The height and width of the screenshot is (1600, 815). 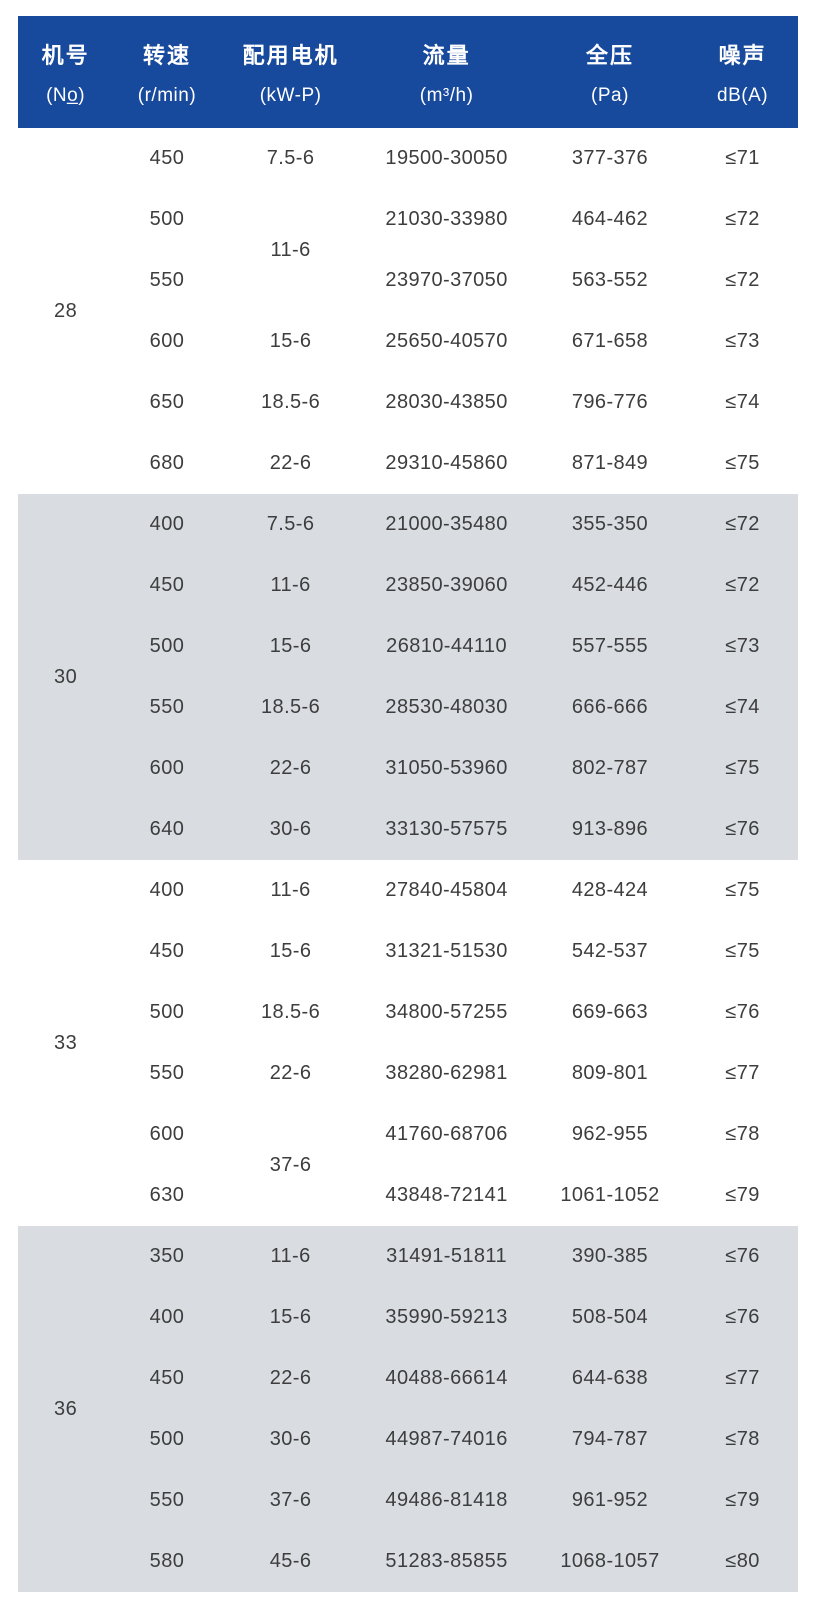 I want to click on motor-cell: 45-6, so click(x=290, y=1561).